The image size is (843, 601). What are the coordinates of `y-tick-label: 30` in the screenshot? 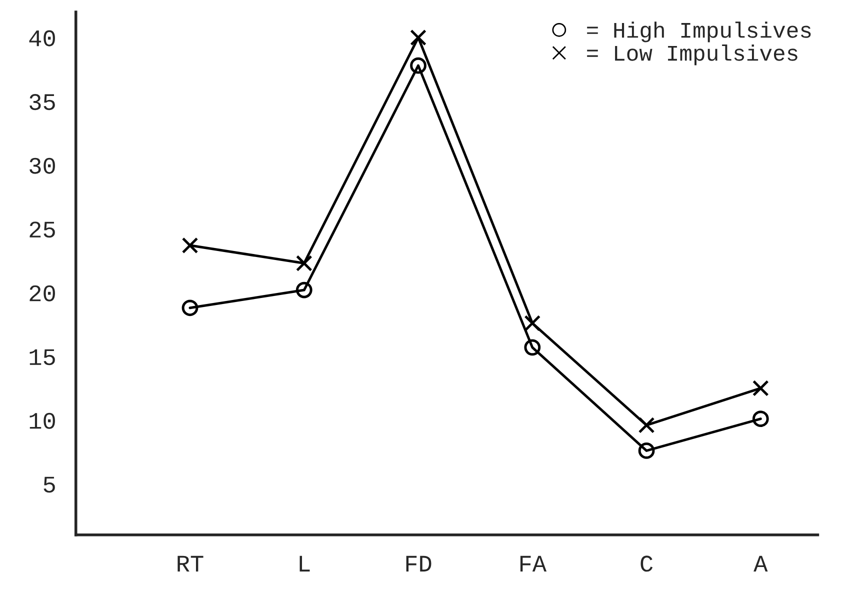 It's located at (42, 166).